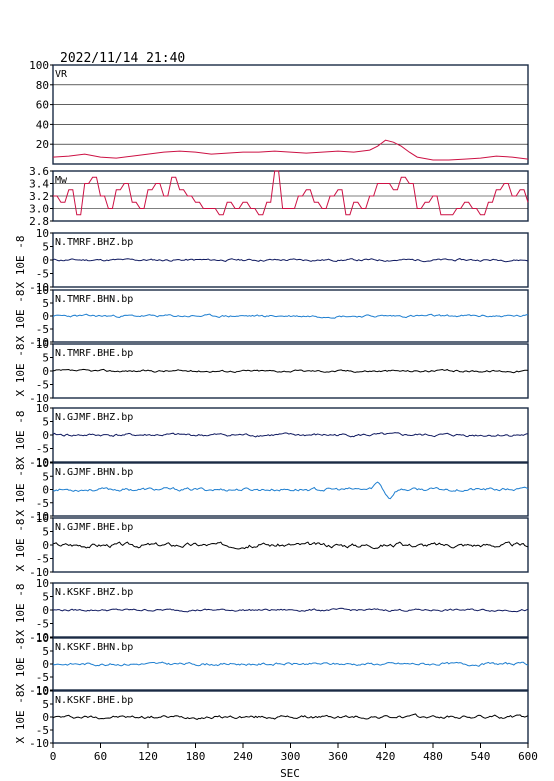 The image size is (554, 781). I want to click on series-line-kskf_bhn, so click(290, 664).